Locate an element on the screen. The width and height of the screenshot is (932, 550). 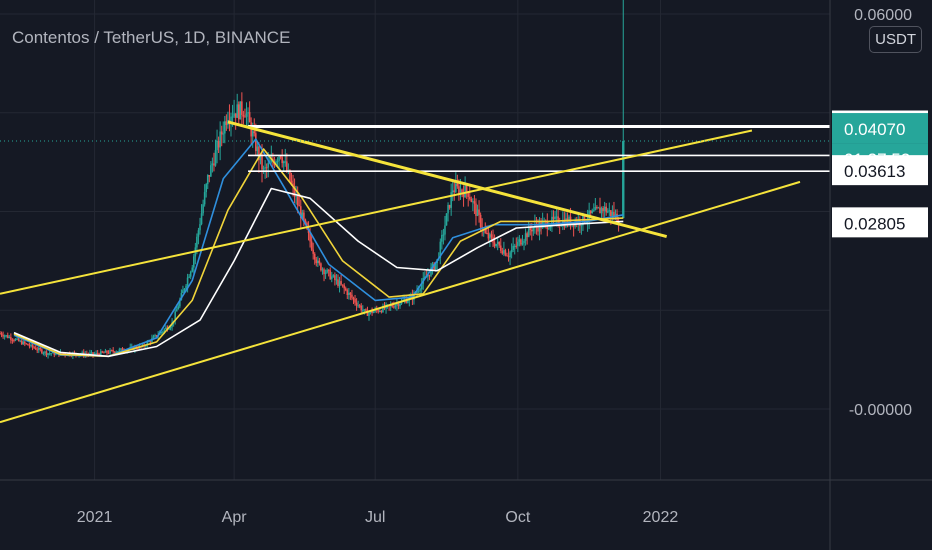
descending-resistance-trendline is located at coordinates (447, 179).